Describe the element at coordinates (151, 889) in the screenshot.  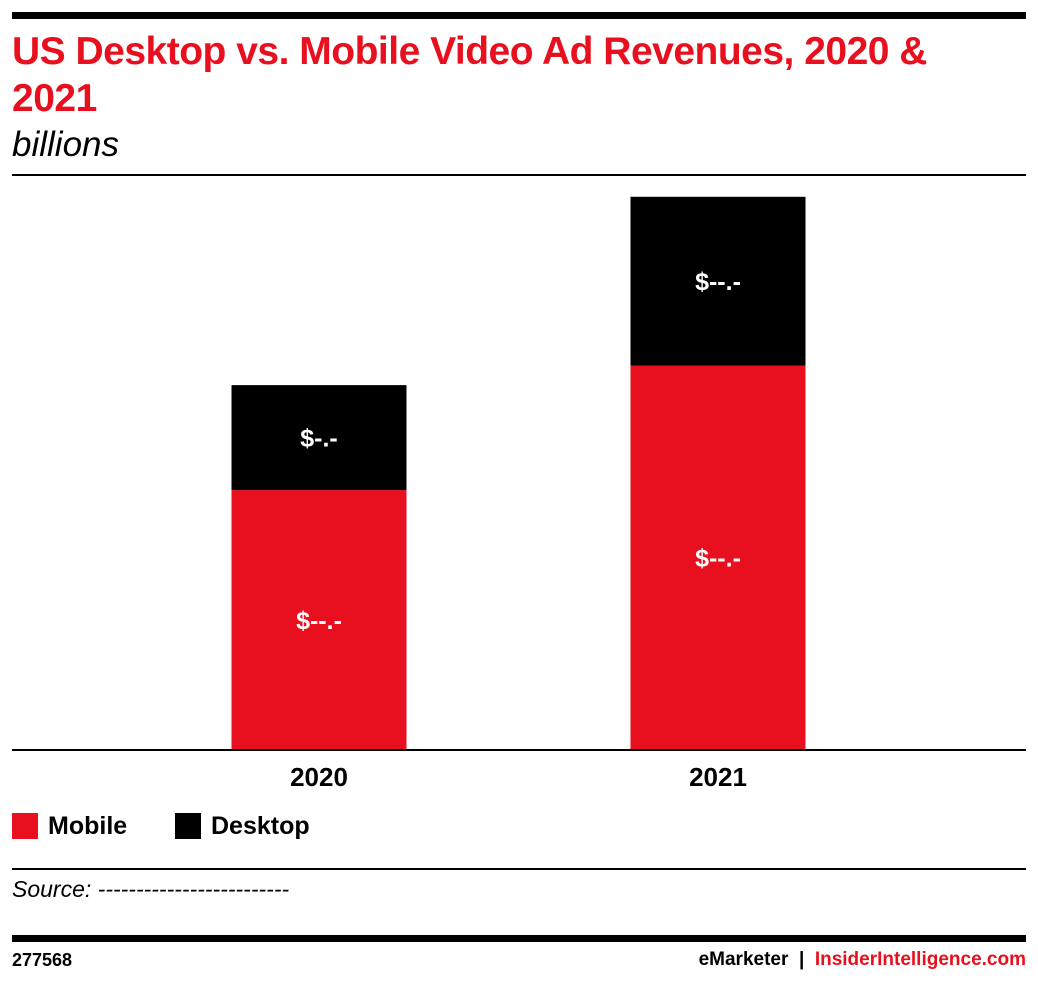
I see `source-note: Source: -------------------------` at that location.